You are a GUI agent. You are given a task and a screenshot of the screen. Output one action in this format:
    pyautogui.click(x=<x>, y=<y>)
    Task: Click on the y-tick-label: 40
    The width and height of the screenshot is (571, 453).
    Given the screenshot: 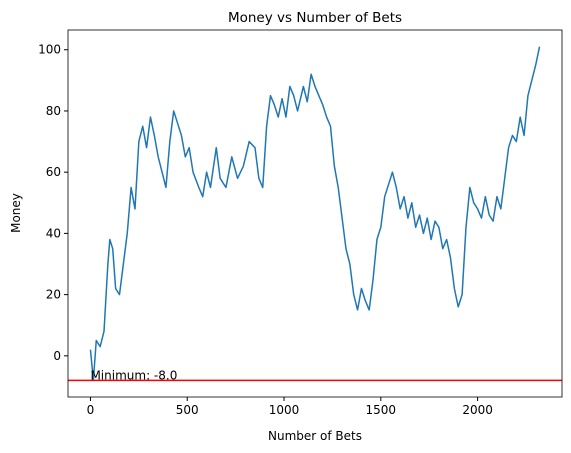 What is the action you would take?
    pyautogui.click(x=53, y=233)
    